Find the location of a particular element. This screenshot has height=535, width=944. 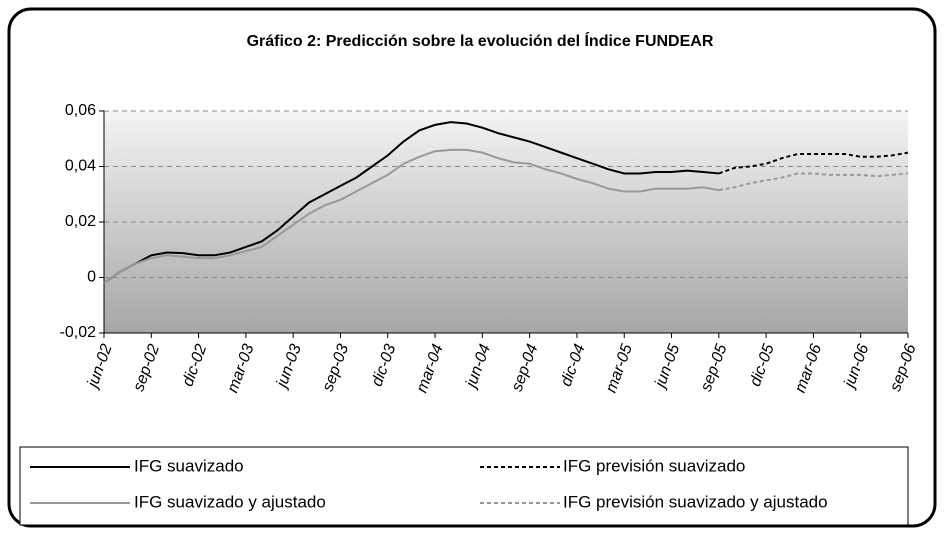

y-tick-label: -0,02 is located at coordinates (78, 332).